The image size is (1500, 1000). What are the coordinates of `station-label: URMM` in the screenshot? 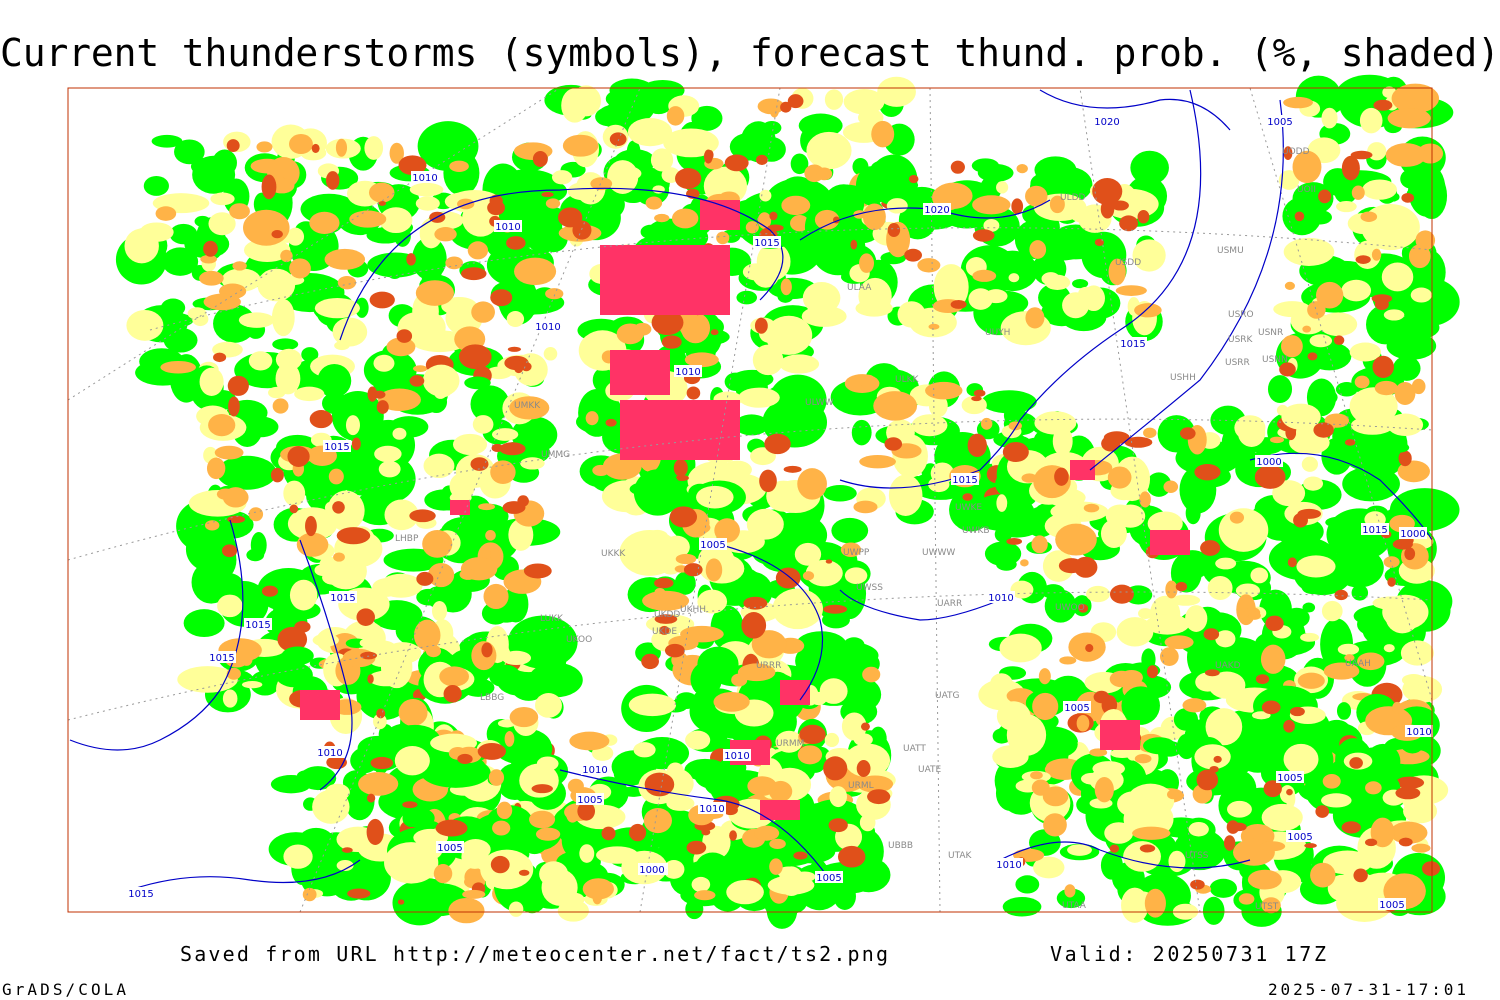 It's located at (790, 744).